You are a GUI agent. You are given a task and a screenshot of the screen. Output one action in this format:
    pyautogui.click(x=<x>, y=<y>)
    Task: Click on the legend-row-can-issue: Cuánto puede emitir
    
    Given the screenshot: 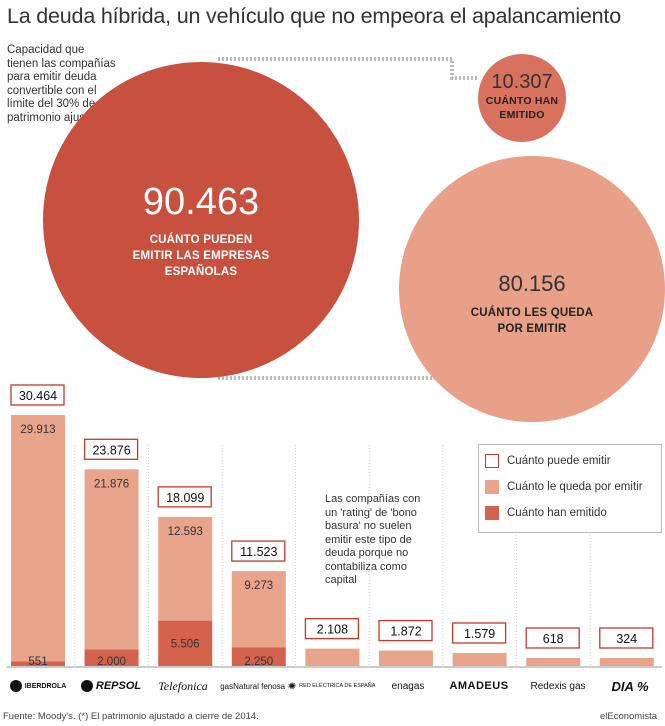 What is the action you would take?
    pyautogui.click(x=548, y=461)
    